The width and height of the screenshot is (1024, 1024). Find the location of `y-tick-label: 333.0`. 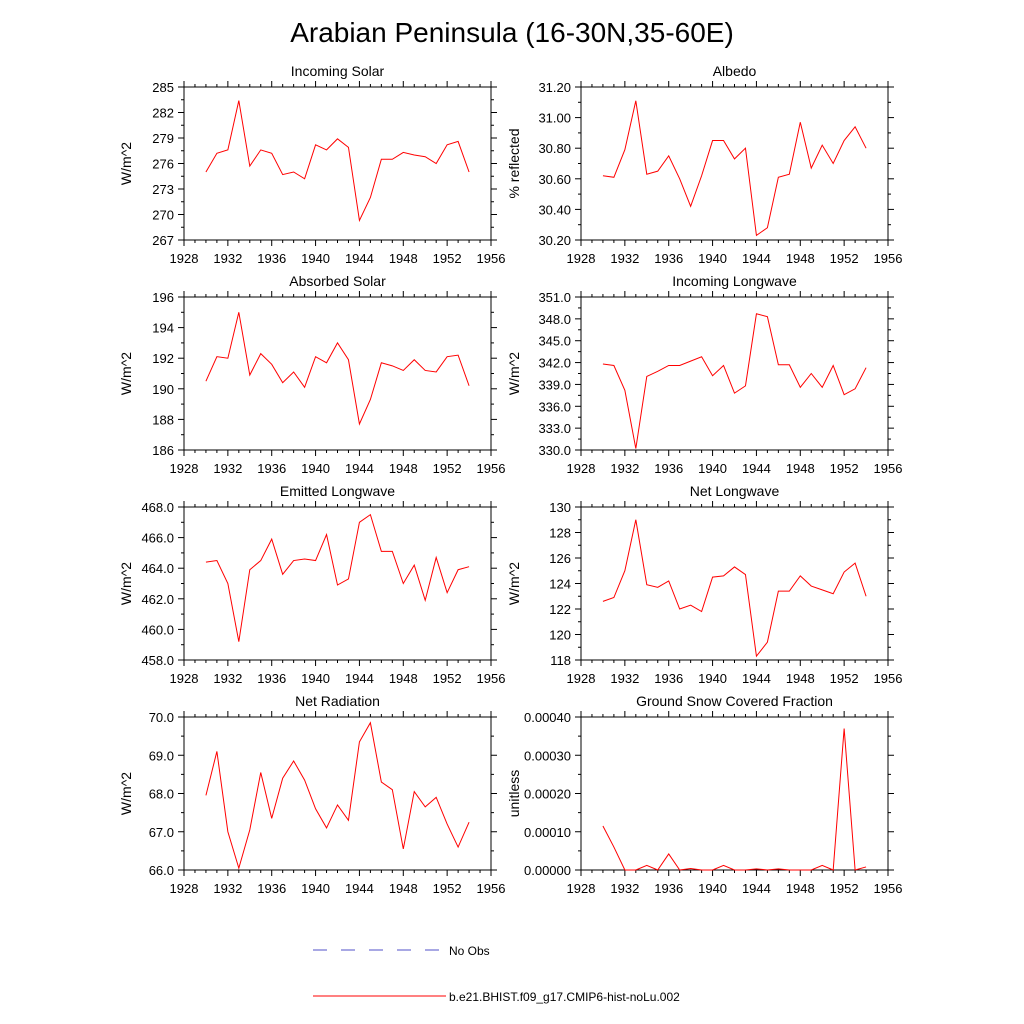

y-tick-label: 333.0 is located at coordinates (554, 428).